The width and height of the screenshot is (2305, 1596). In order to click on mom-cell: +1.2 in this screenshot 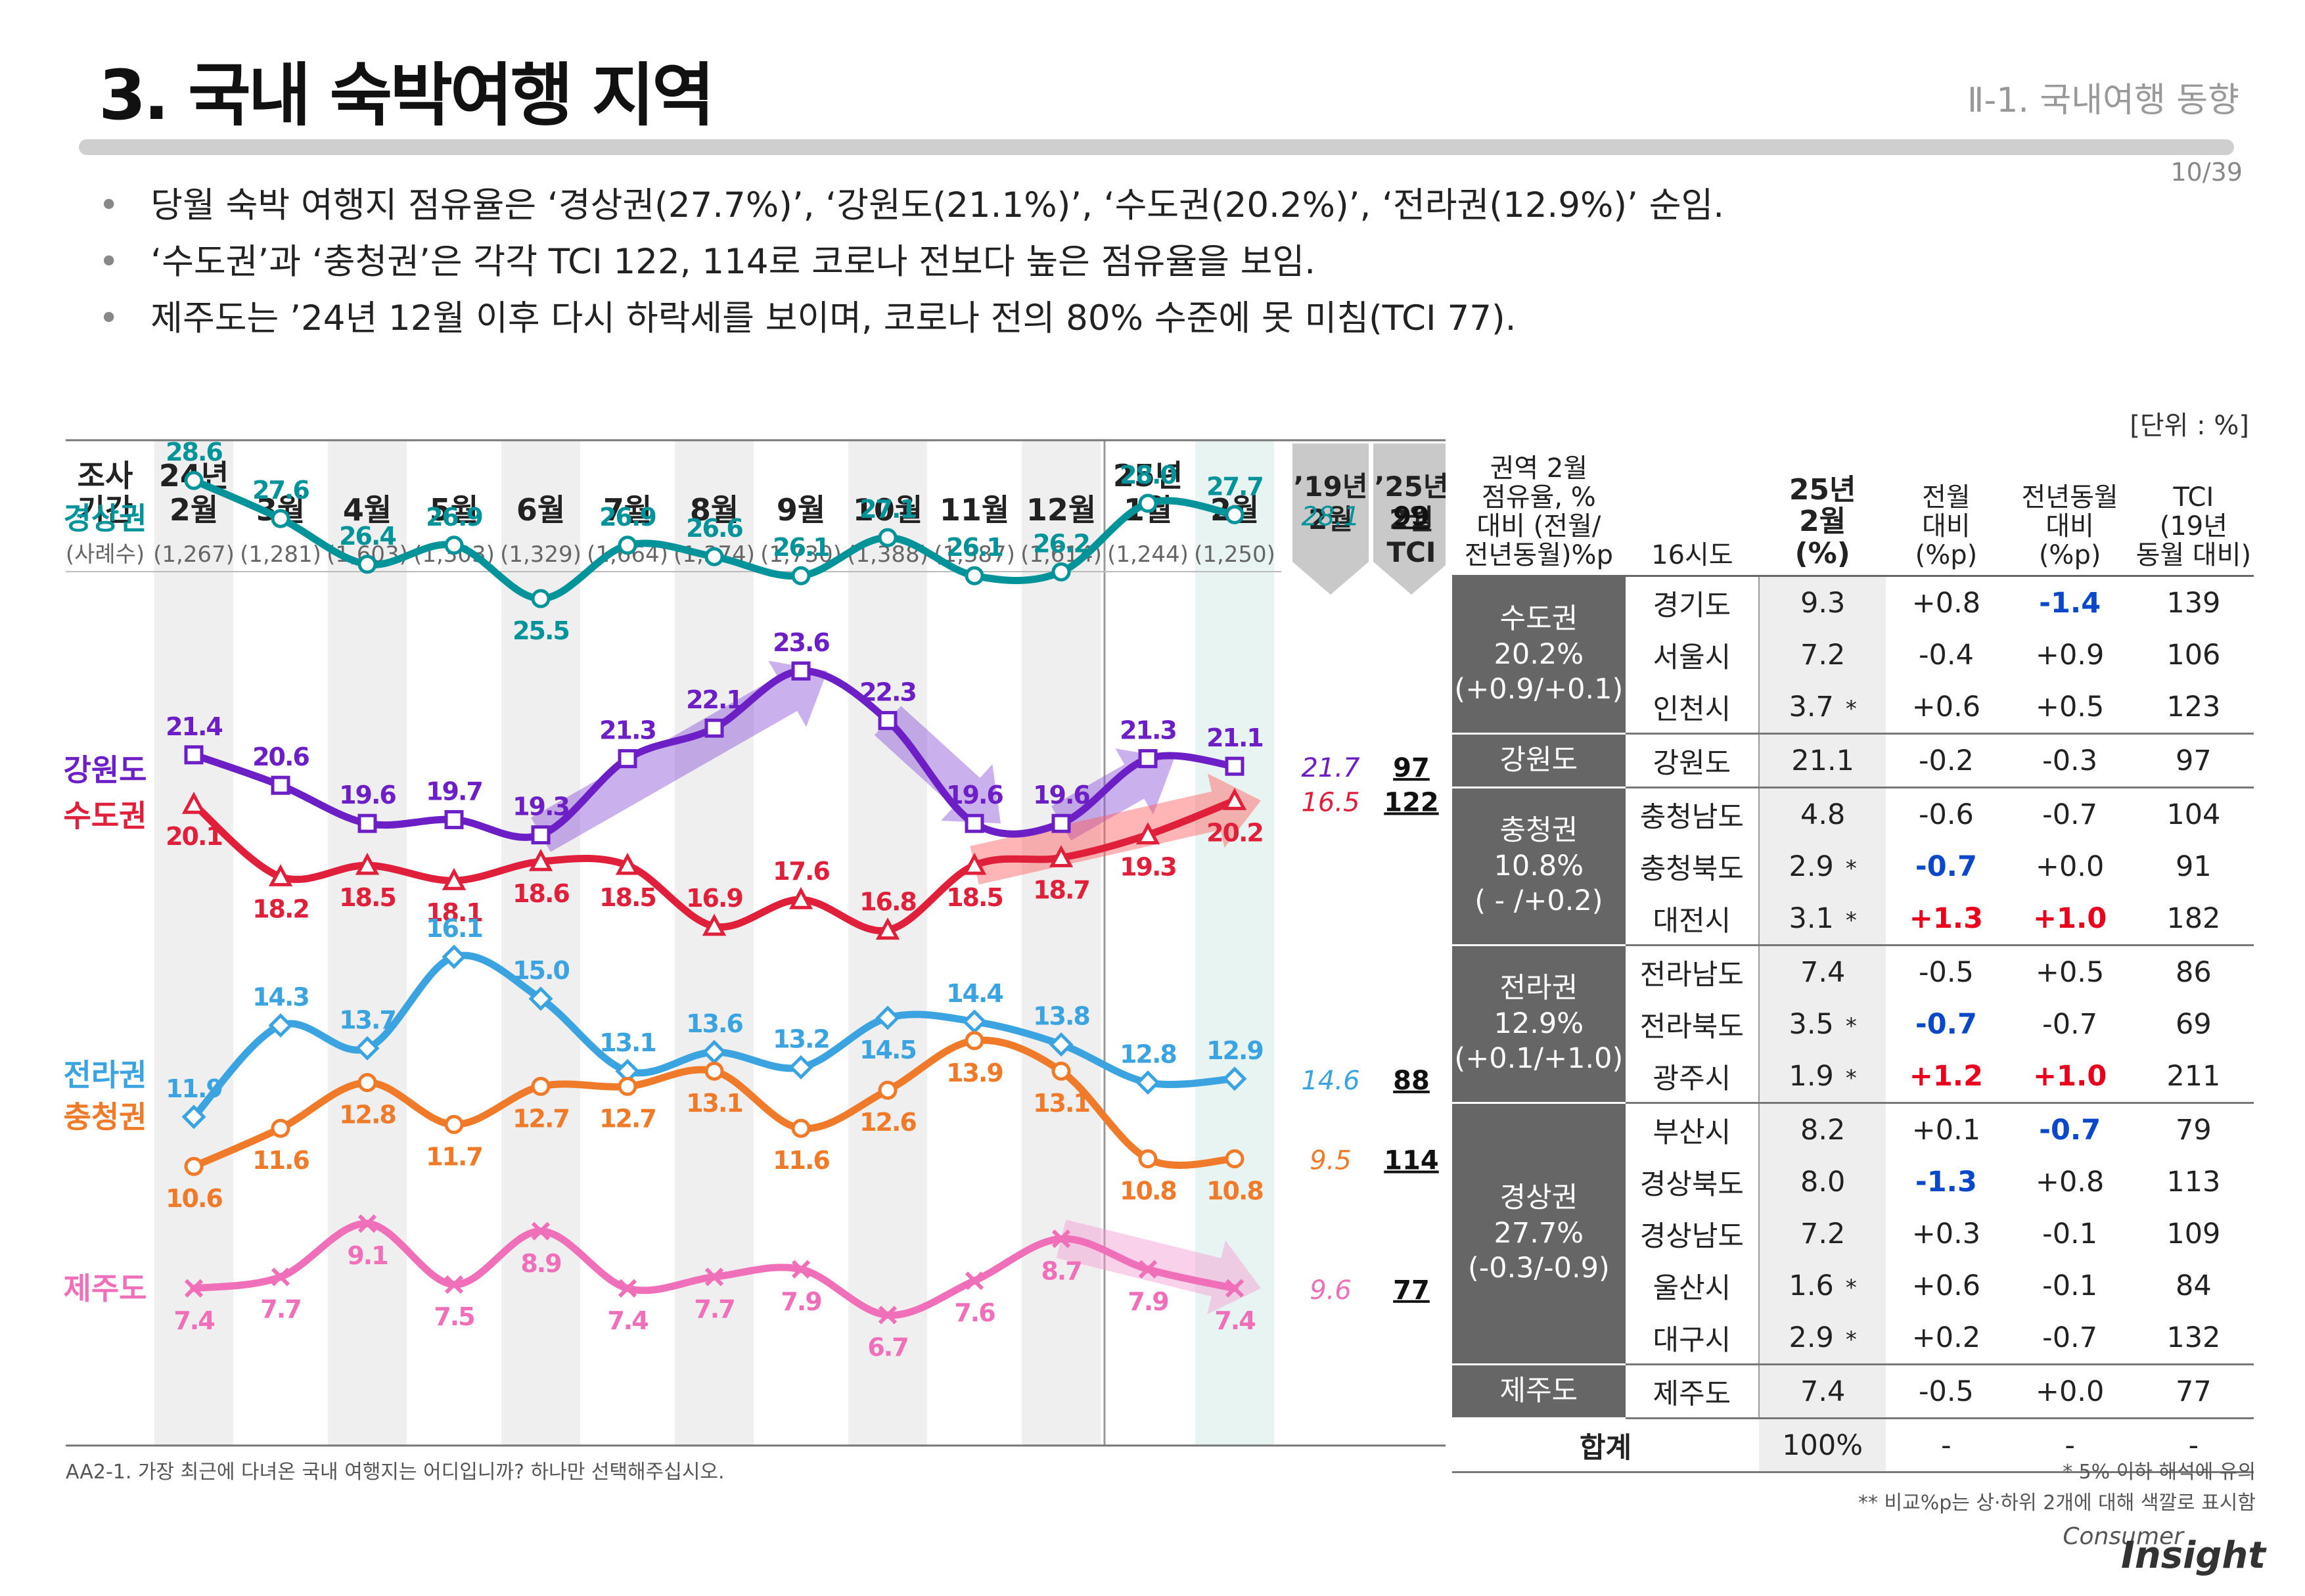, I will do `click(1946, 1077)`.